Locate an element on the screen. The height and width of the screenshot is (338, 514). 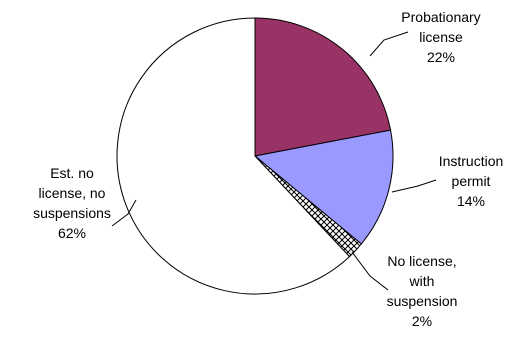
slice-label-line: license is located at coordinates (441, 37).